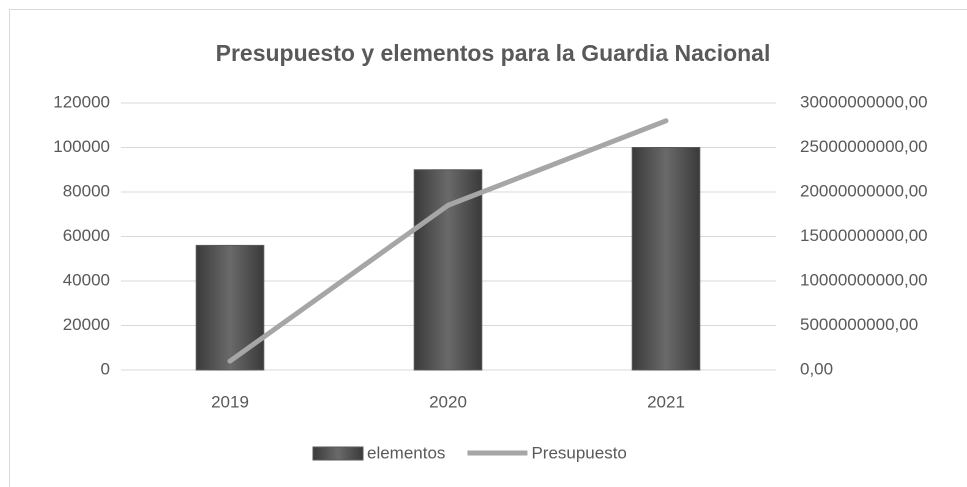 The height and width of the screenshot is (487, 967). Describe the element at coordinates (864, 279) in the screenshot. I see `y2-tick-label: 10000000000,00` at that location.